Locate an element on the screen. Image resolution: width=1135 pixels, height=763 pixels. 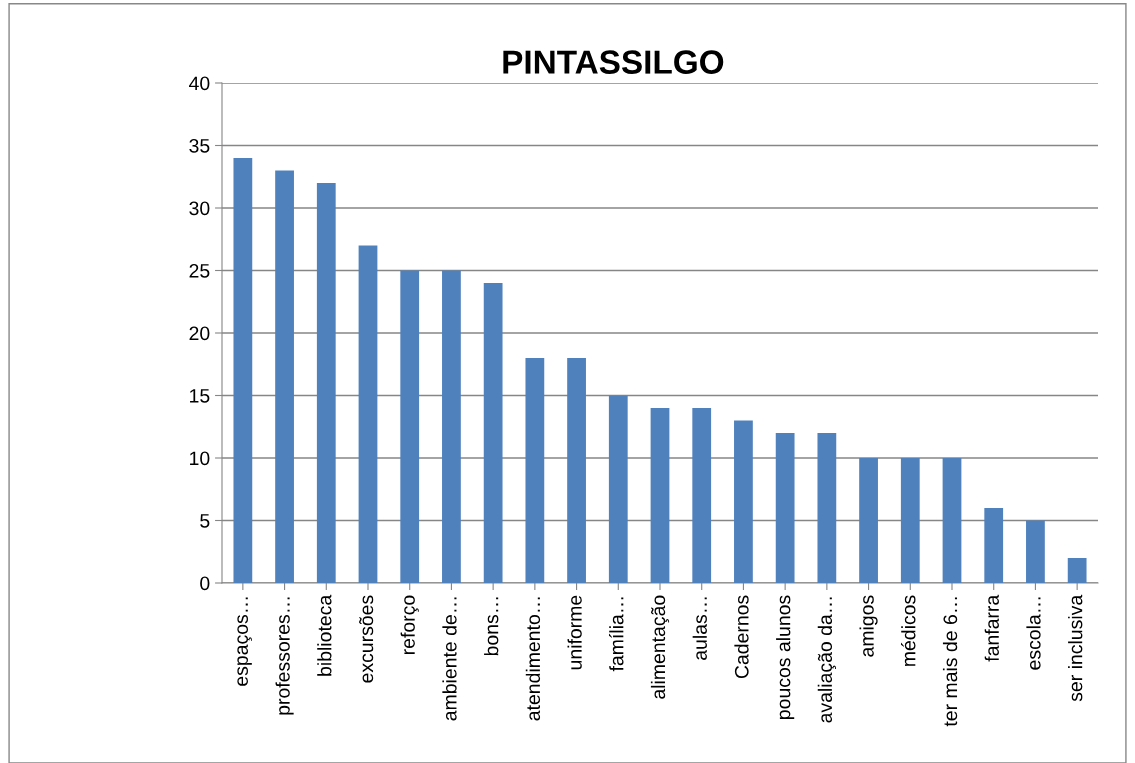
x-tick-label: Cadernos is located at coordinates (741, 637).